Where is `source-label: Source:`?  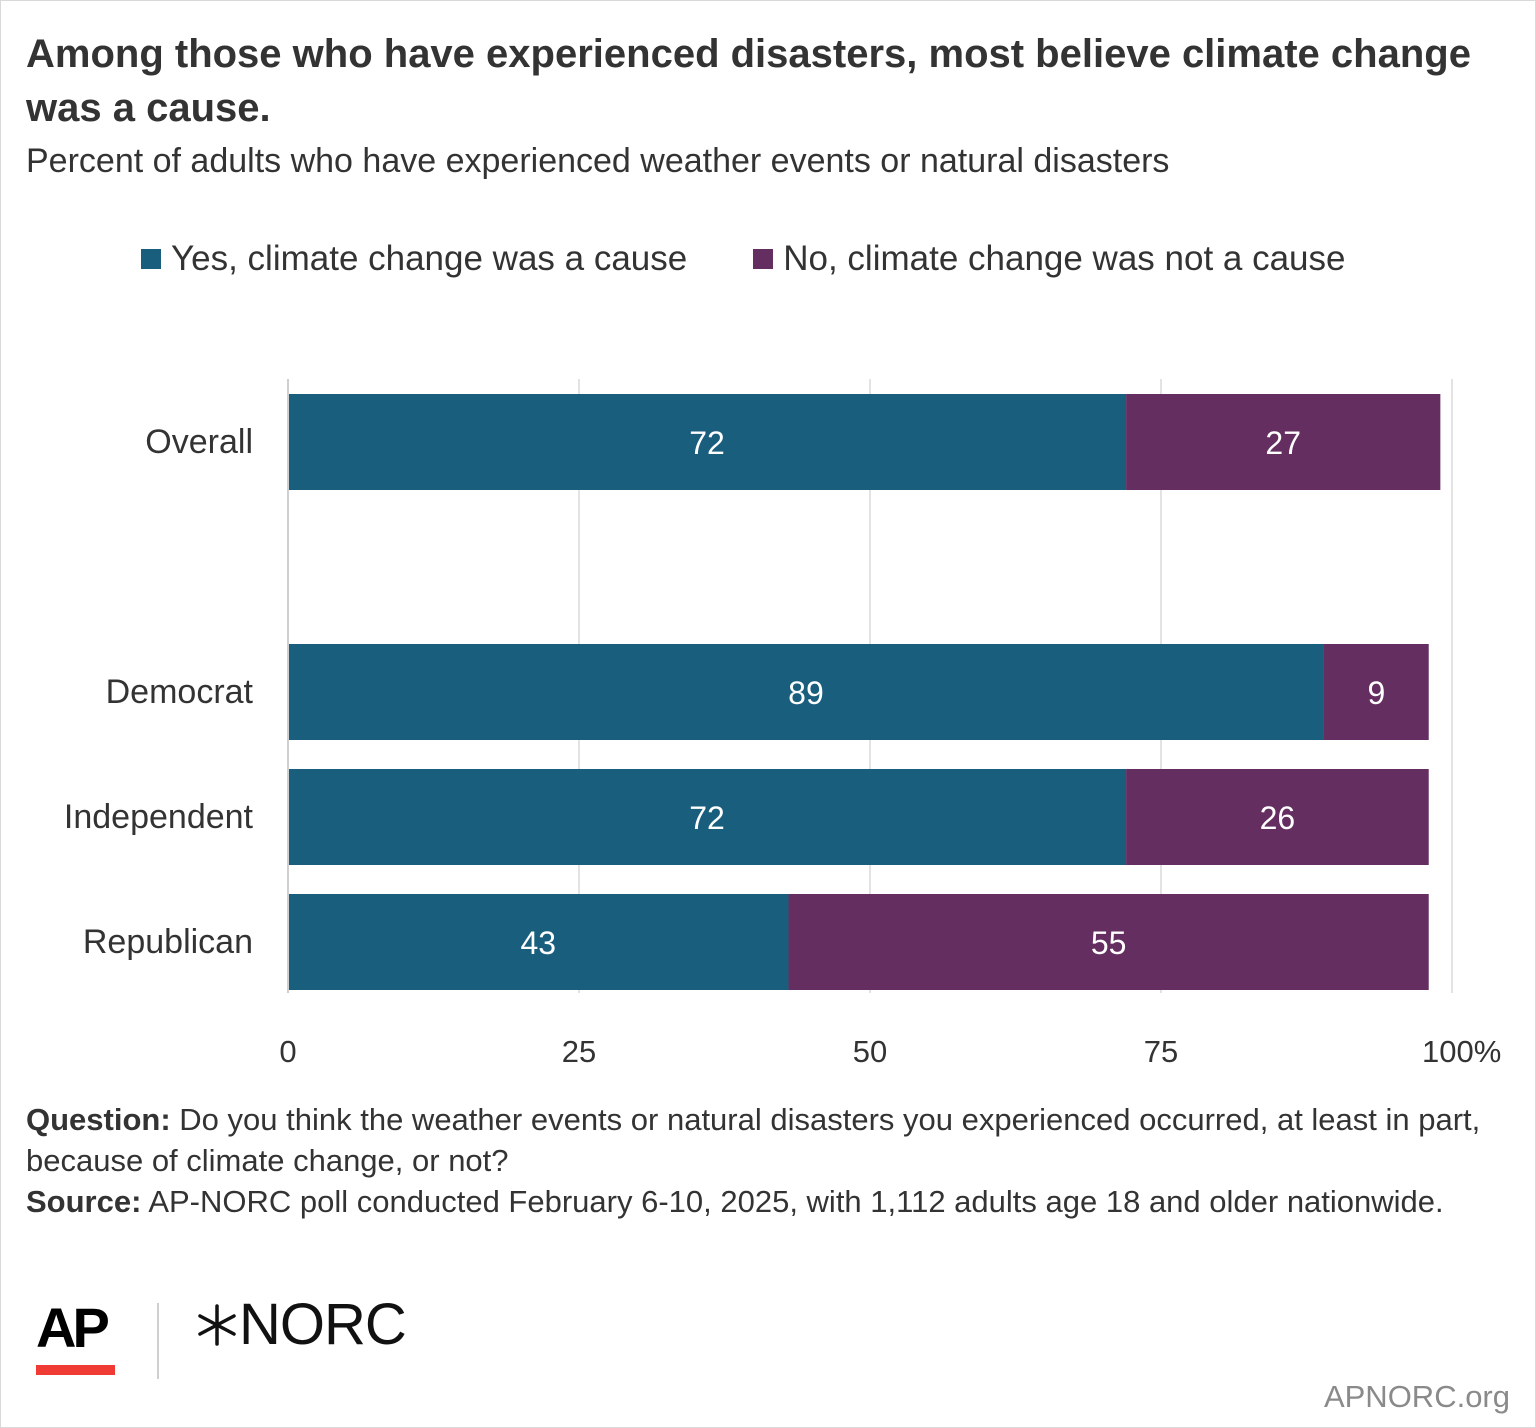 source-label: Source: is located at coordinates (84, 1201).